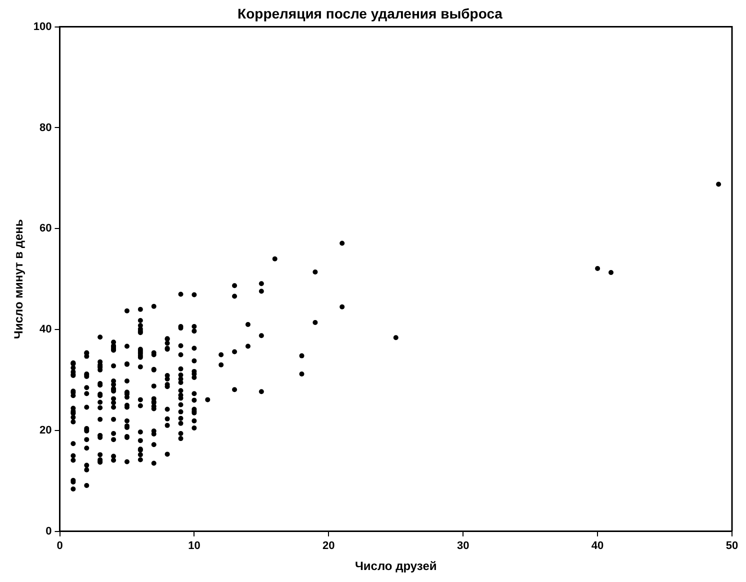  What do you see at coordinates (46, 228) in the screenshot?
I see `y-tick-label: 60` at bounding box center [46, 228].